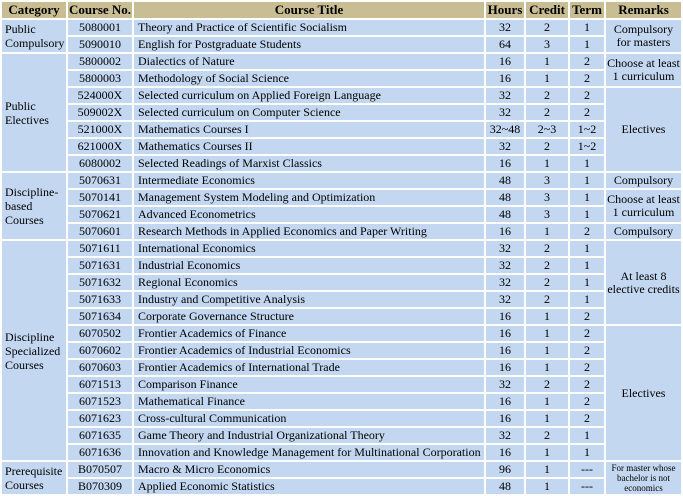 The image size is (683, 496). Describe the element at coordinates (100, 146) in the screenshot. I see `course-no-cell: 621000X` at that location.